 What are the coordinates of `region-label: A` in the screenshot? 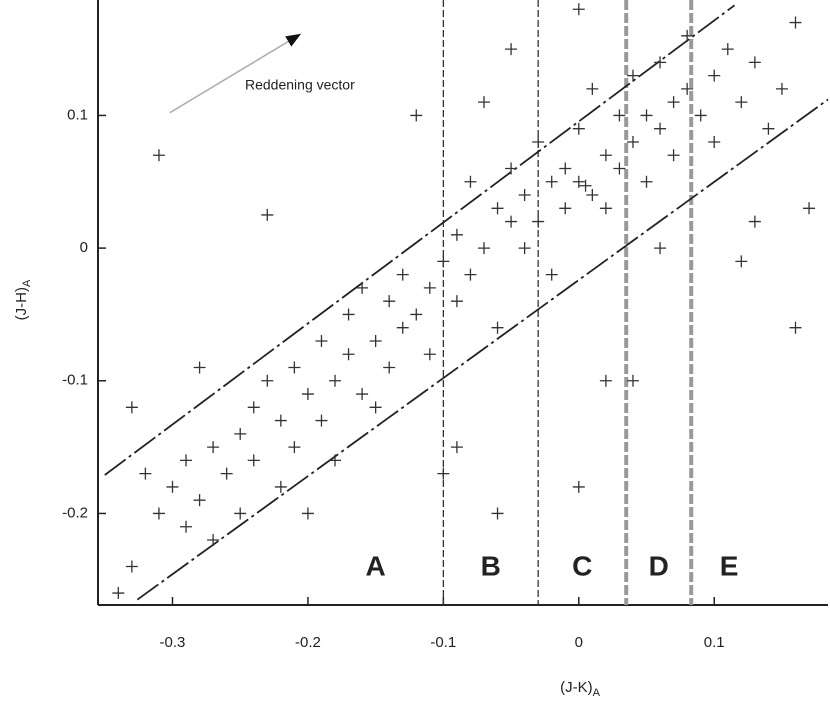 It's located at (376, 565).